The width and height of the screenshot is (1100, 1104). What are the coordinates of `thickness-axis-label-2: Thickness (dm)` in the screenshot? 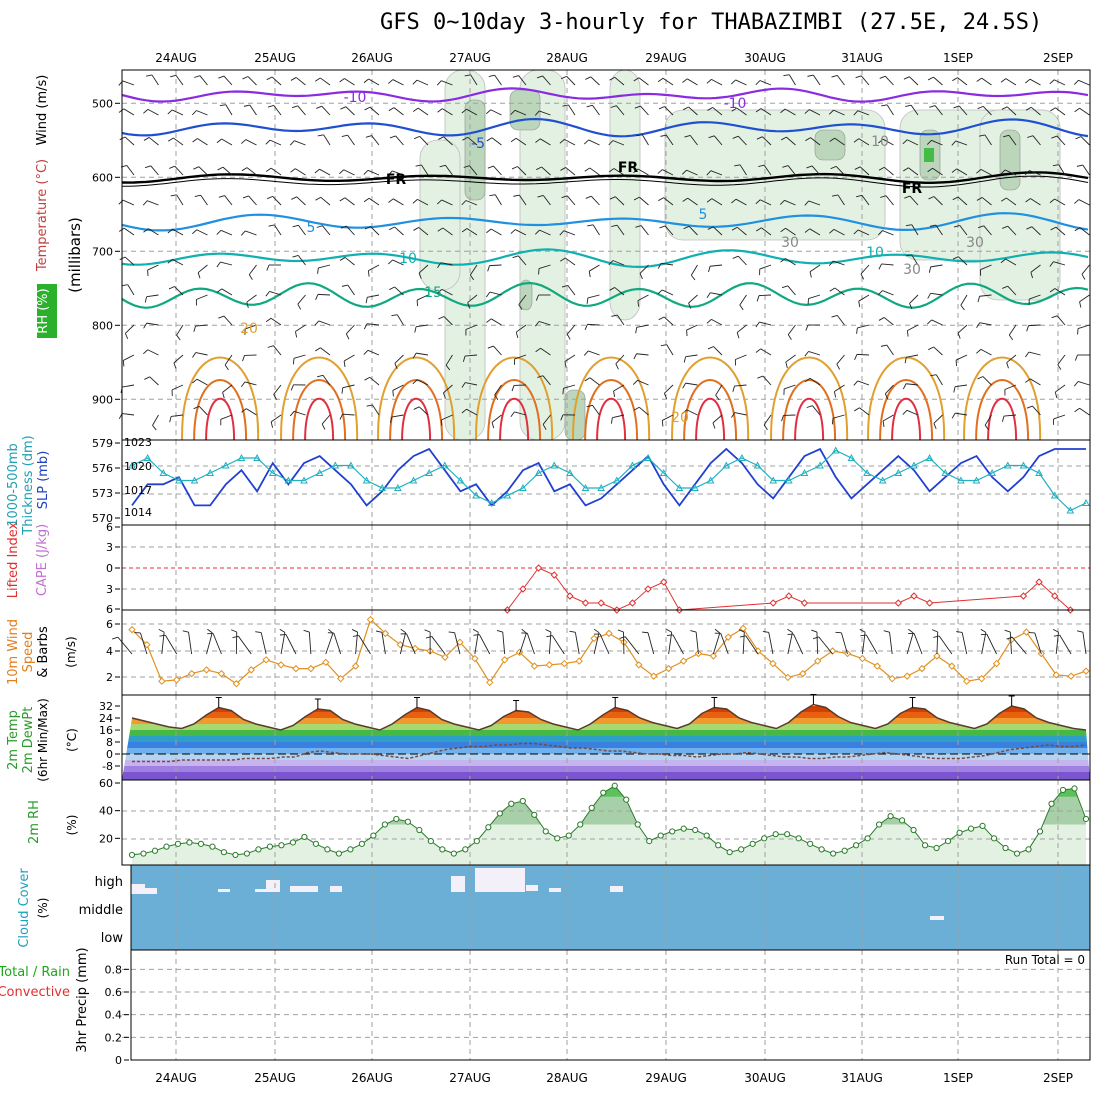 It's located at (28, 485).